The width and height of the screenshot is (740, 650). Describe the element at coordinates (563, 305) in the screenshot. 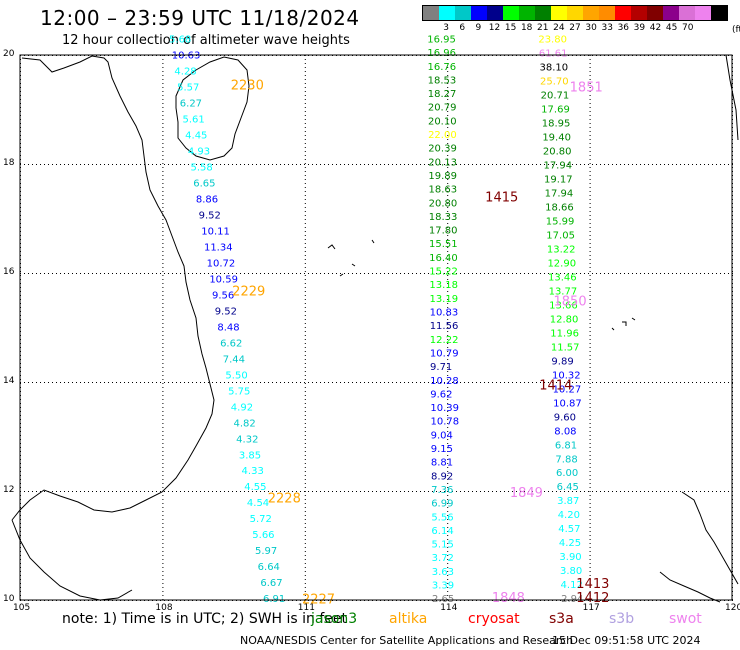

I see `wave-height-value: 13.66` at that location.